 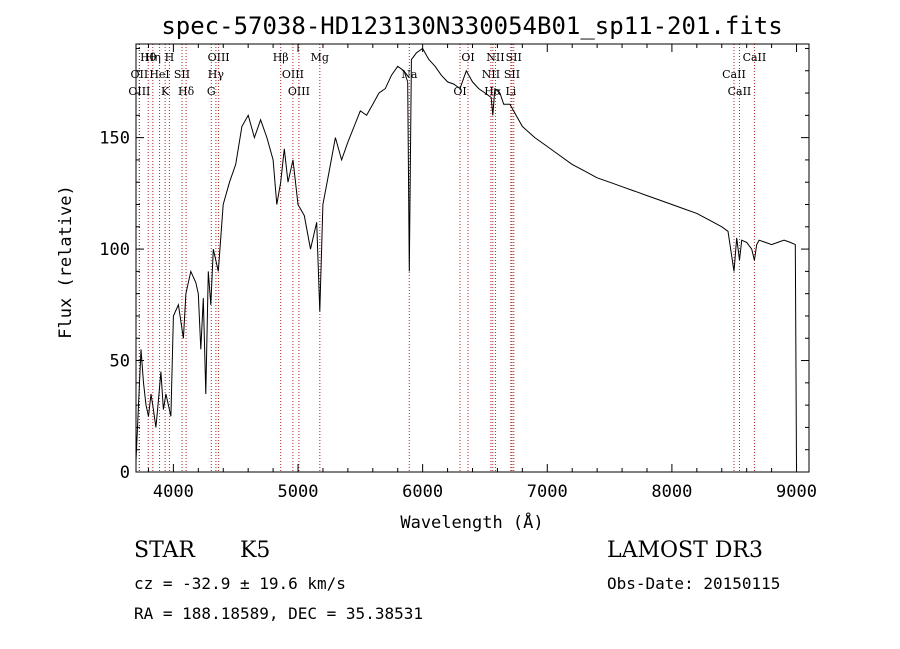 What do you see at coordinates (240, 583) in the screenshot?
I see `redshift-velocity: cz = -32.9 ± 19.6 km/s` at bounding box center [240, 583].